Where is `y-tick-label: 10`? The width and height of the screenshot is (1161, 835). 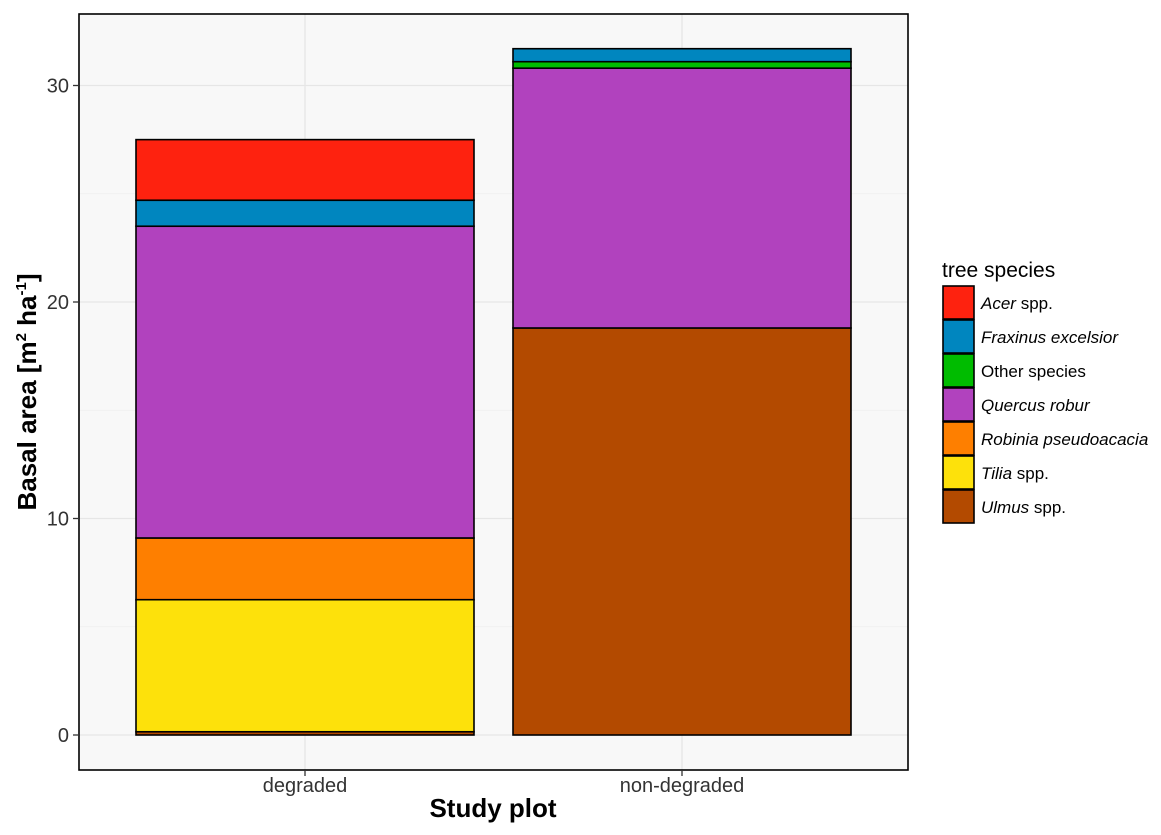
y-tick-label: 10 is located at coordinates (58, 520).